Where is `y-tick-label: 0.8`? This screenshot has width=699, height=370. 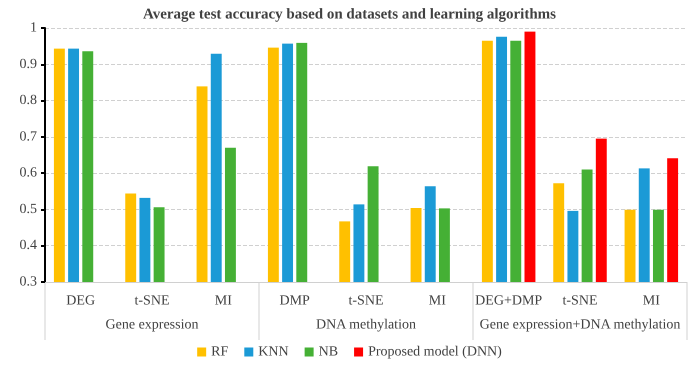 y-tick-label: 0.8 is located at coordinates (28, 100).